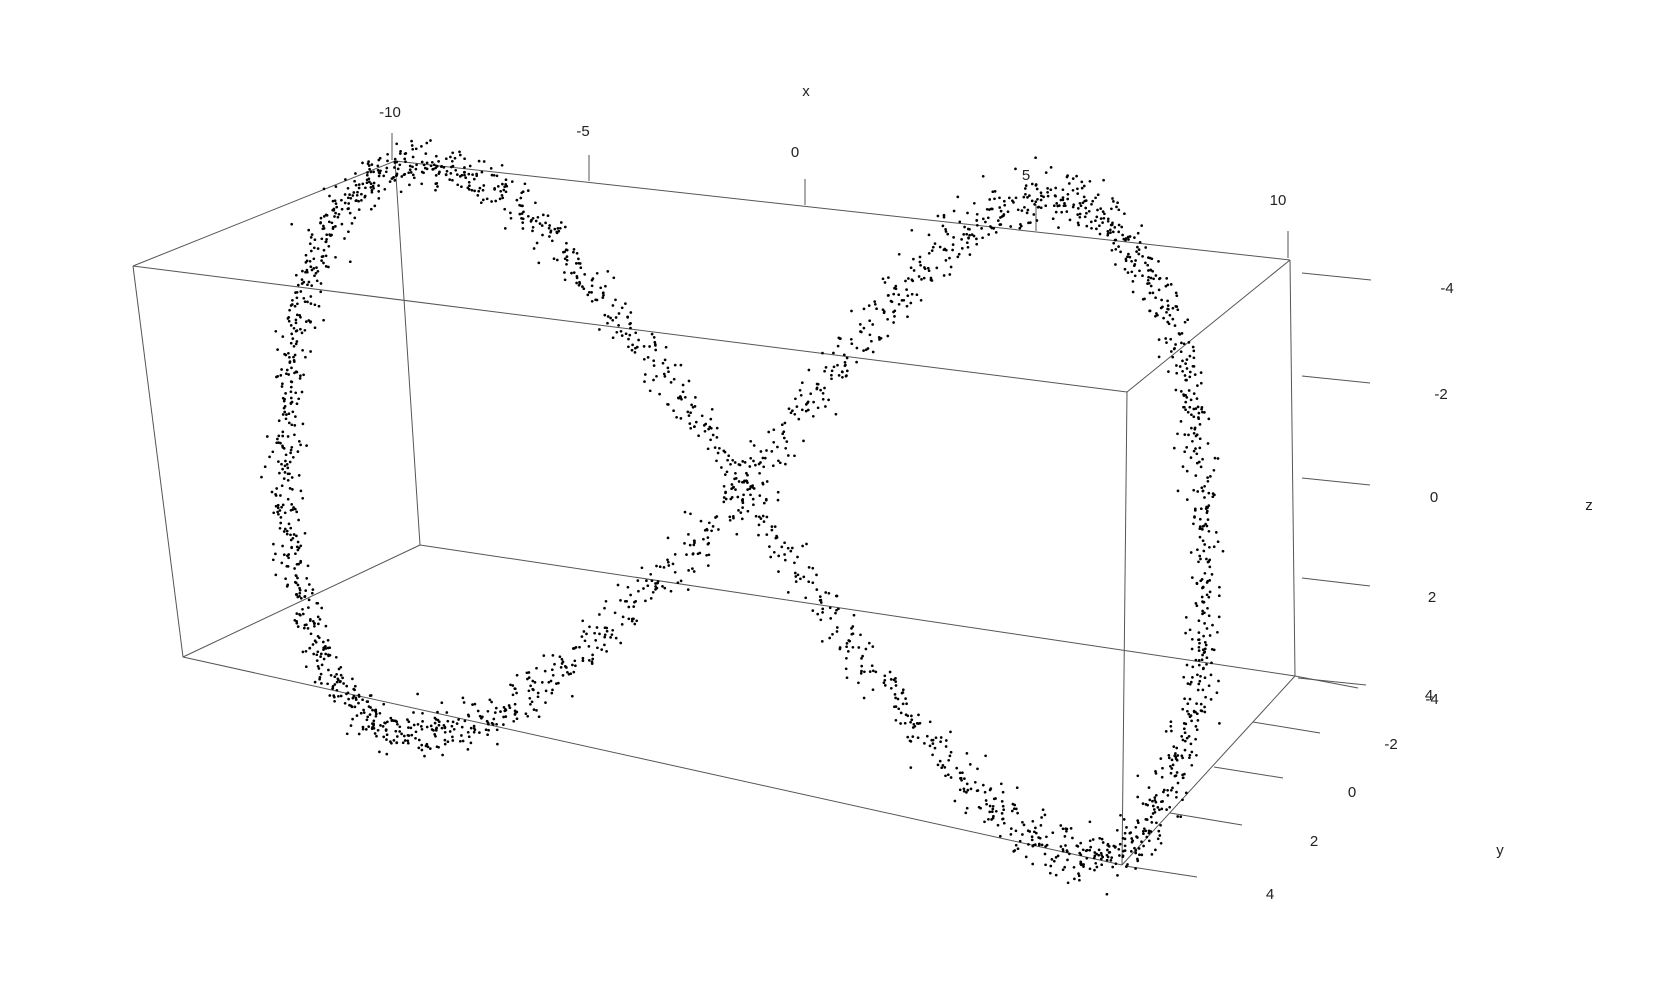  What do you see at coordinates (806, 91) in the screenshot?
I see `x-axis-title: x` at bounding box center [806, 91].